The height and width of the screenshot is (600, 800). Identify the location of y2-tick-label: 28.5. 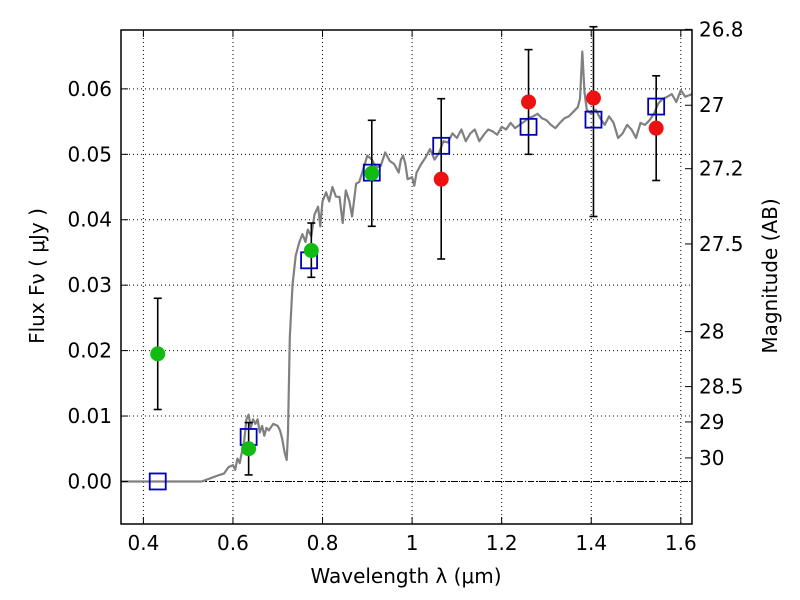
(721, 387).